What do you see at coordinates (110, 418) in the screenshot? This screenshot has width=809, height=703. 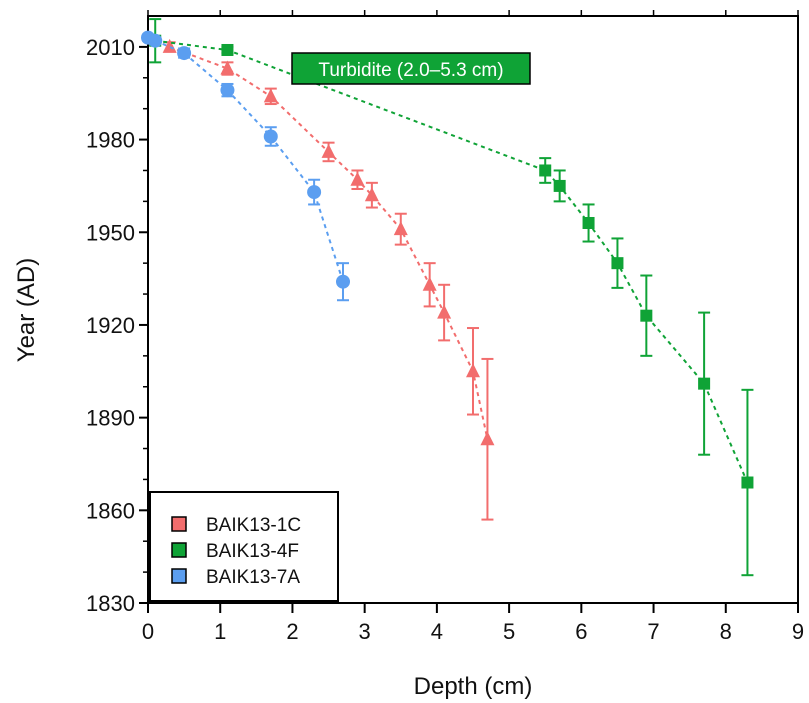 I see `y-tick-label: 1890` at bounding box center [110, 418].